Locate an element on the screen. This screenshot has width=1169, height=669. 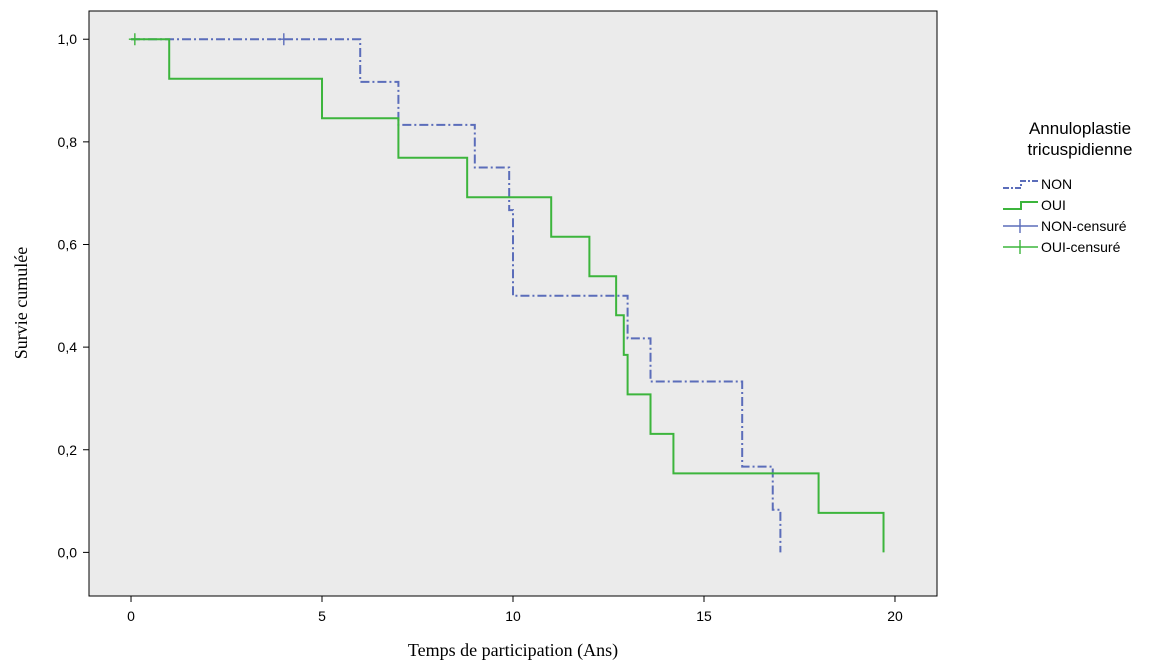
x-axis-title: Temps de participation (Ans) is located at coordinates (513, 650).